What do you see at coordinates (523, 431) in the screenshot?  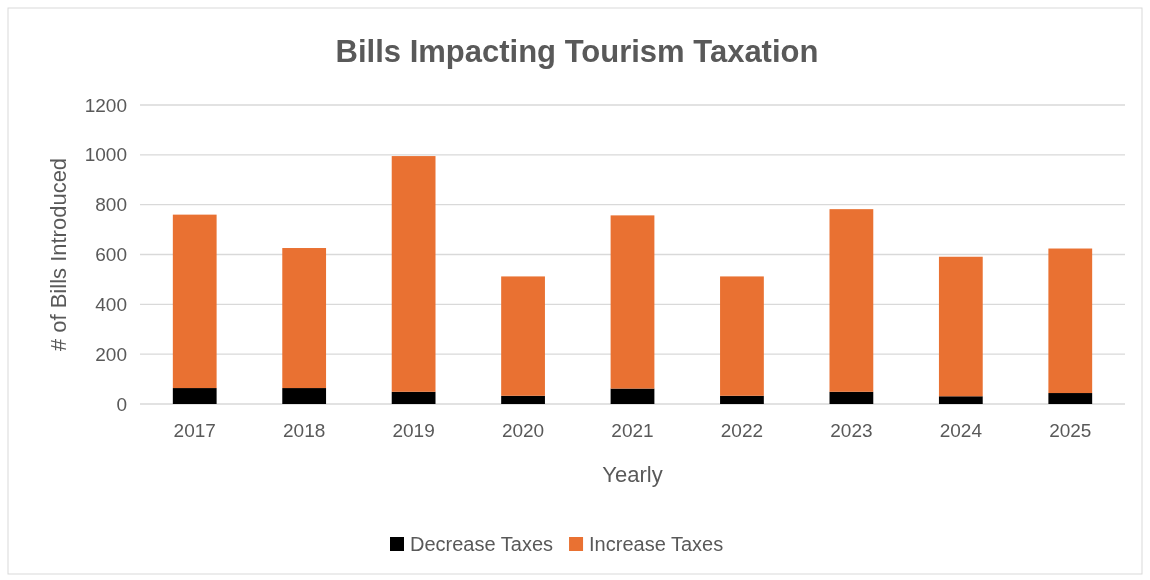 I see `x-tick-label: 2020` at bounding box center [523, 431].